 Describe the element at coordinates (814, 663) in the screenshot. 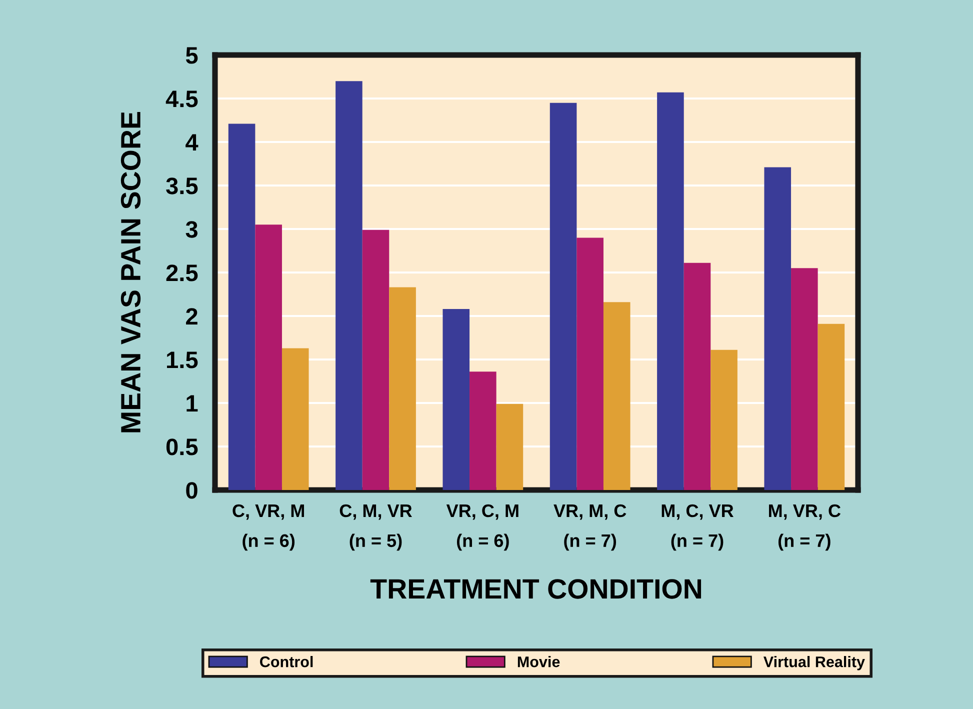

I see `legend-label: Virtual Reality` at that location.